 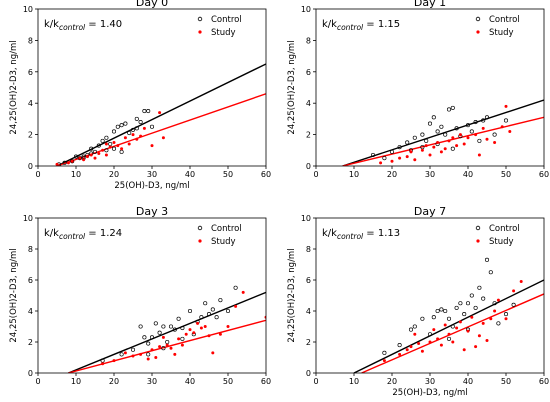 What do you see at coordinates (14, 295) in the screenshot?
I see `y-axis-label: 24,25(OH)2-D3, ng/ml` at bounding box center [14, 295].